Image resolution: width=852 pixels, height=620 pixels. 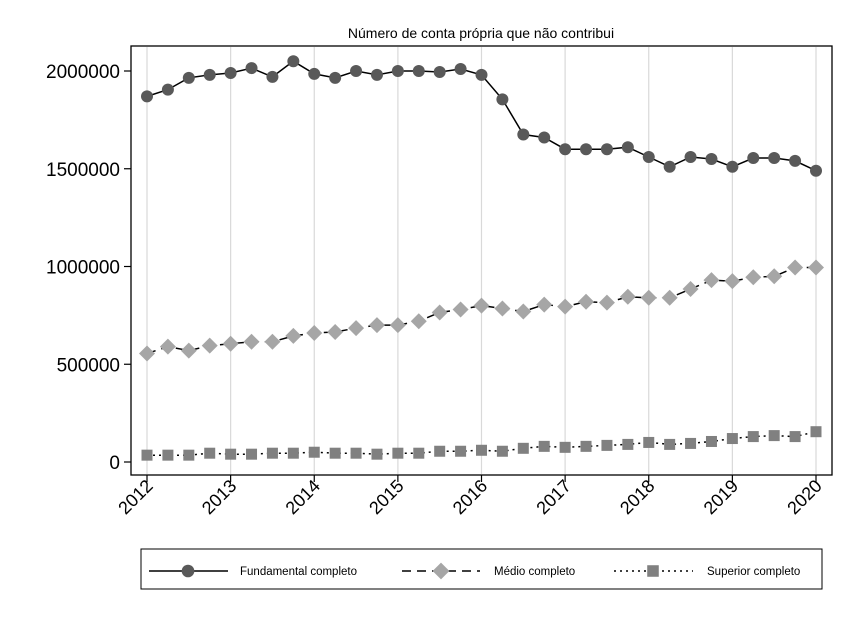 What do you see at coordinates (386, 497) in the screenshot?
I see `x-tick-label: 2015` at bounding box center [386, 497].